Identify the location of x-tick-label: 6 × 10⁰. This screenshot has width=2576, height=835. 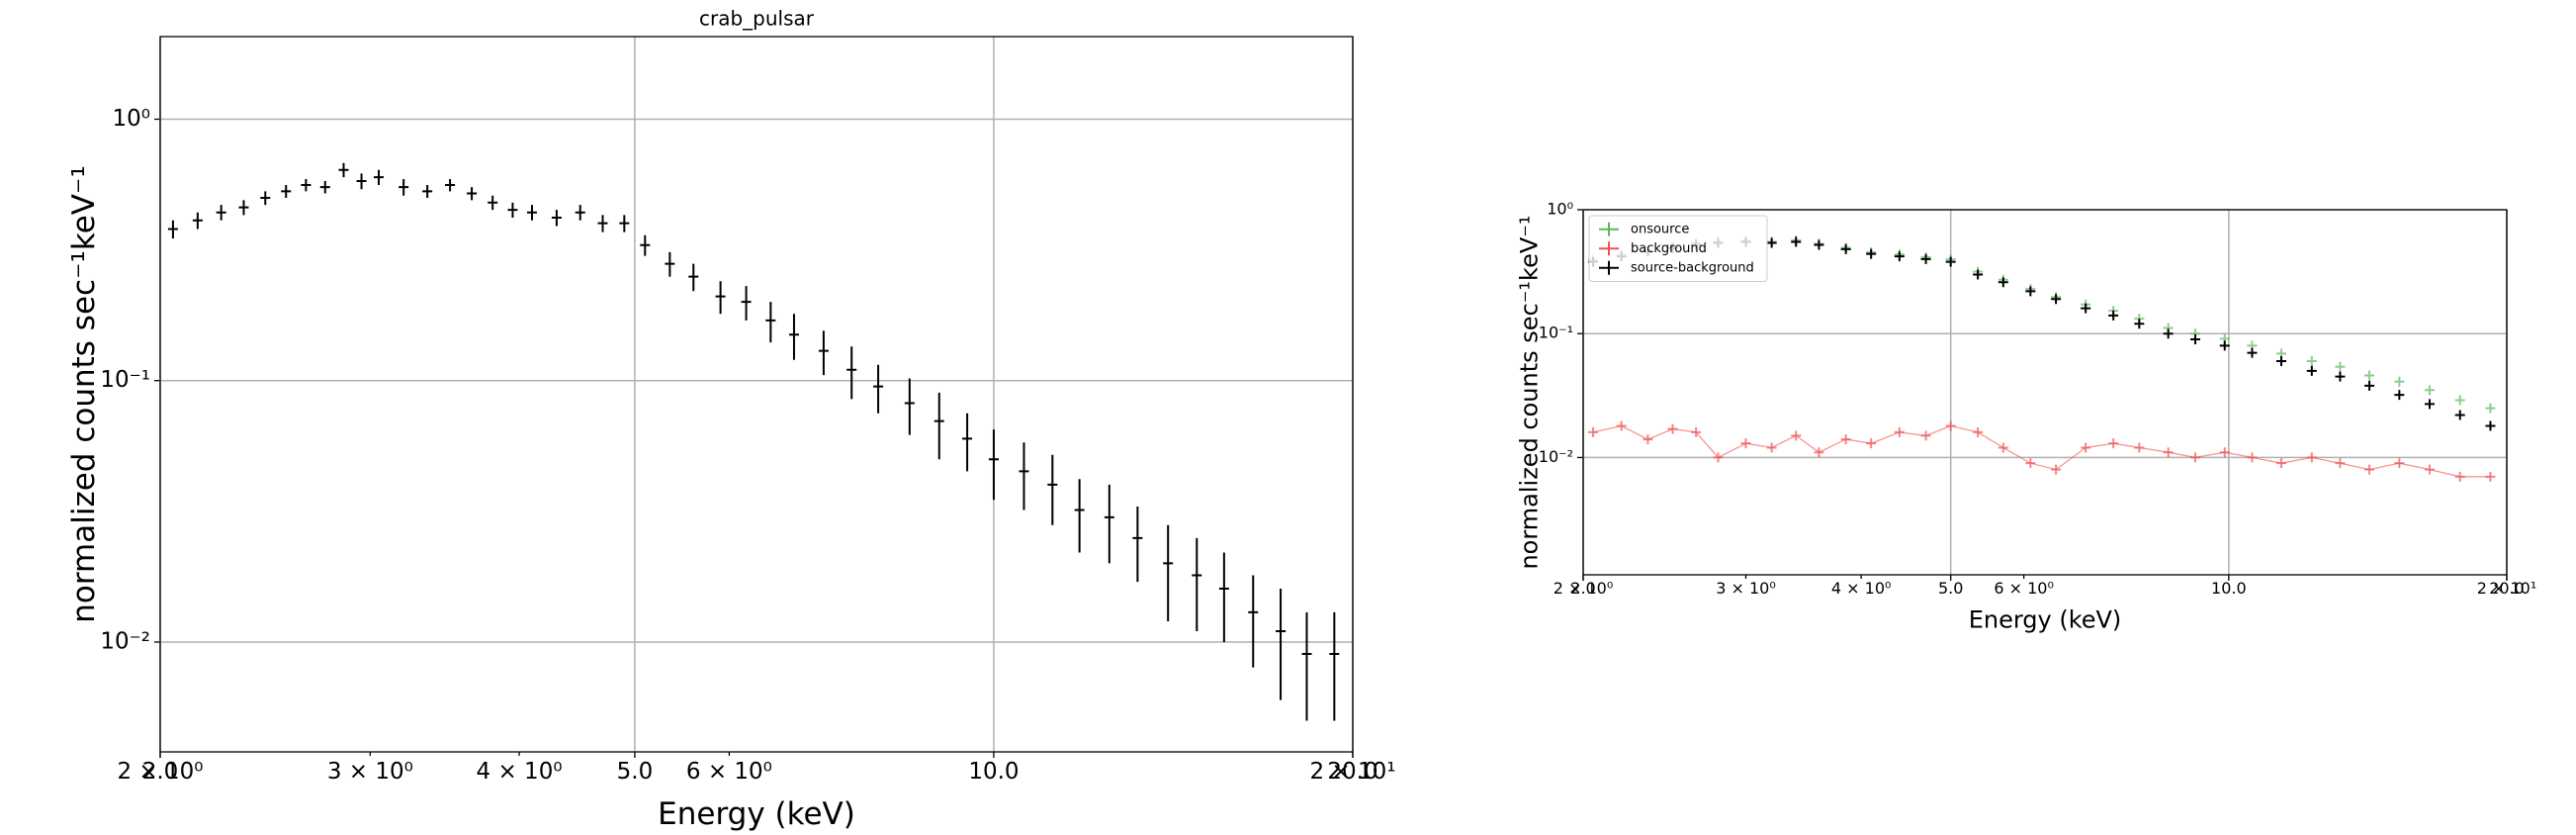
(2024, 588).